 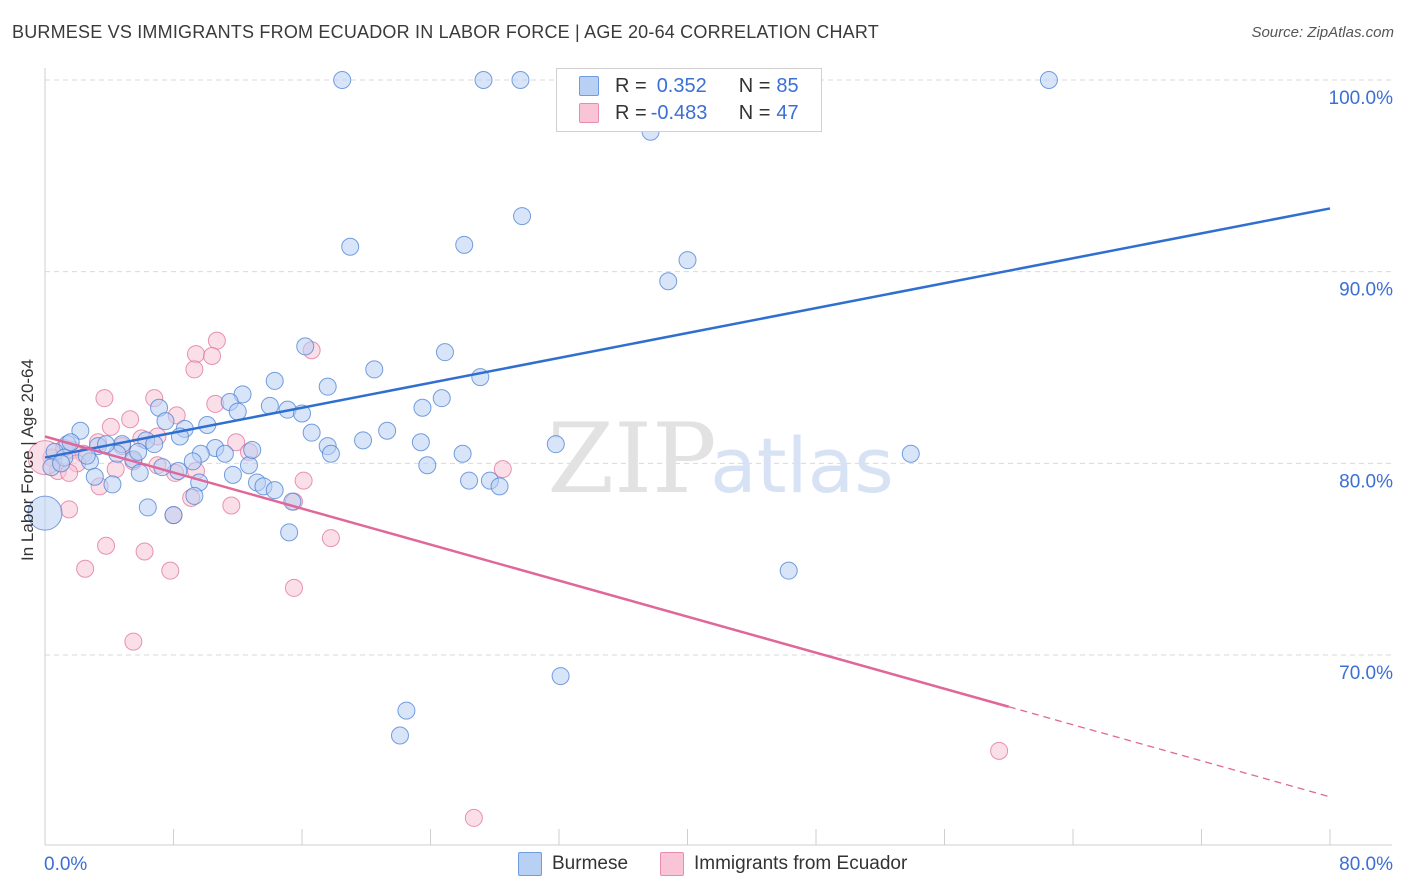 What do you see at coordinates (1366, 864) in the screenshot?
I see `x-tick-label: 80.0%` at bounding box center [1366, 864].